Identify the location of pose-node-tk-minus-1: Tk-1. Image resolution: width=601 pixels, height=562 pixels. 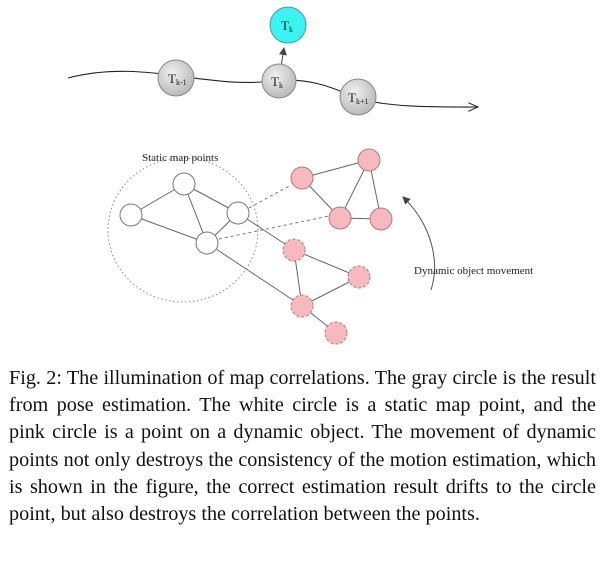
(176, 78).